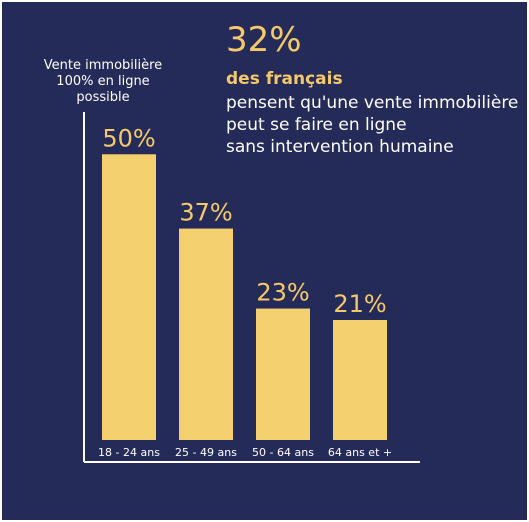  What do you see at coordinates (283, 452) in the screenshot?
I see `tick-label-3: 50 - 64 ans` at bounding box center [283, 452].